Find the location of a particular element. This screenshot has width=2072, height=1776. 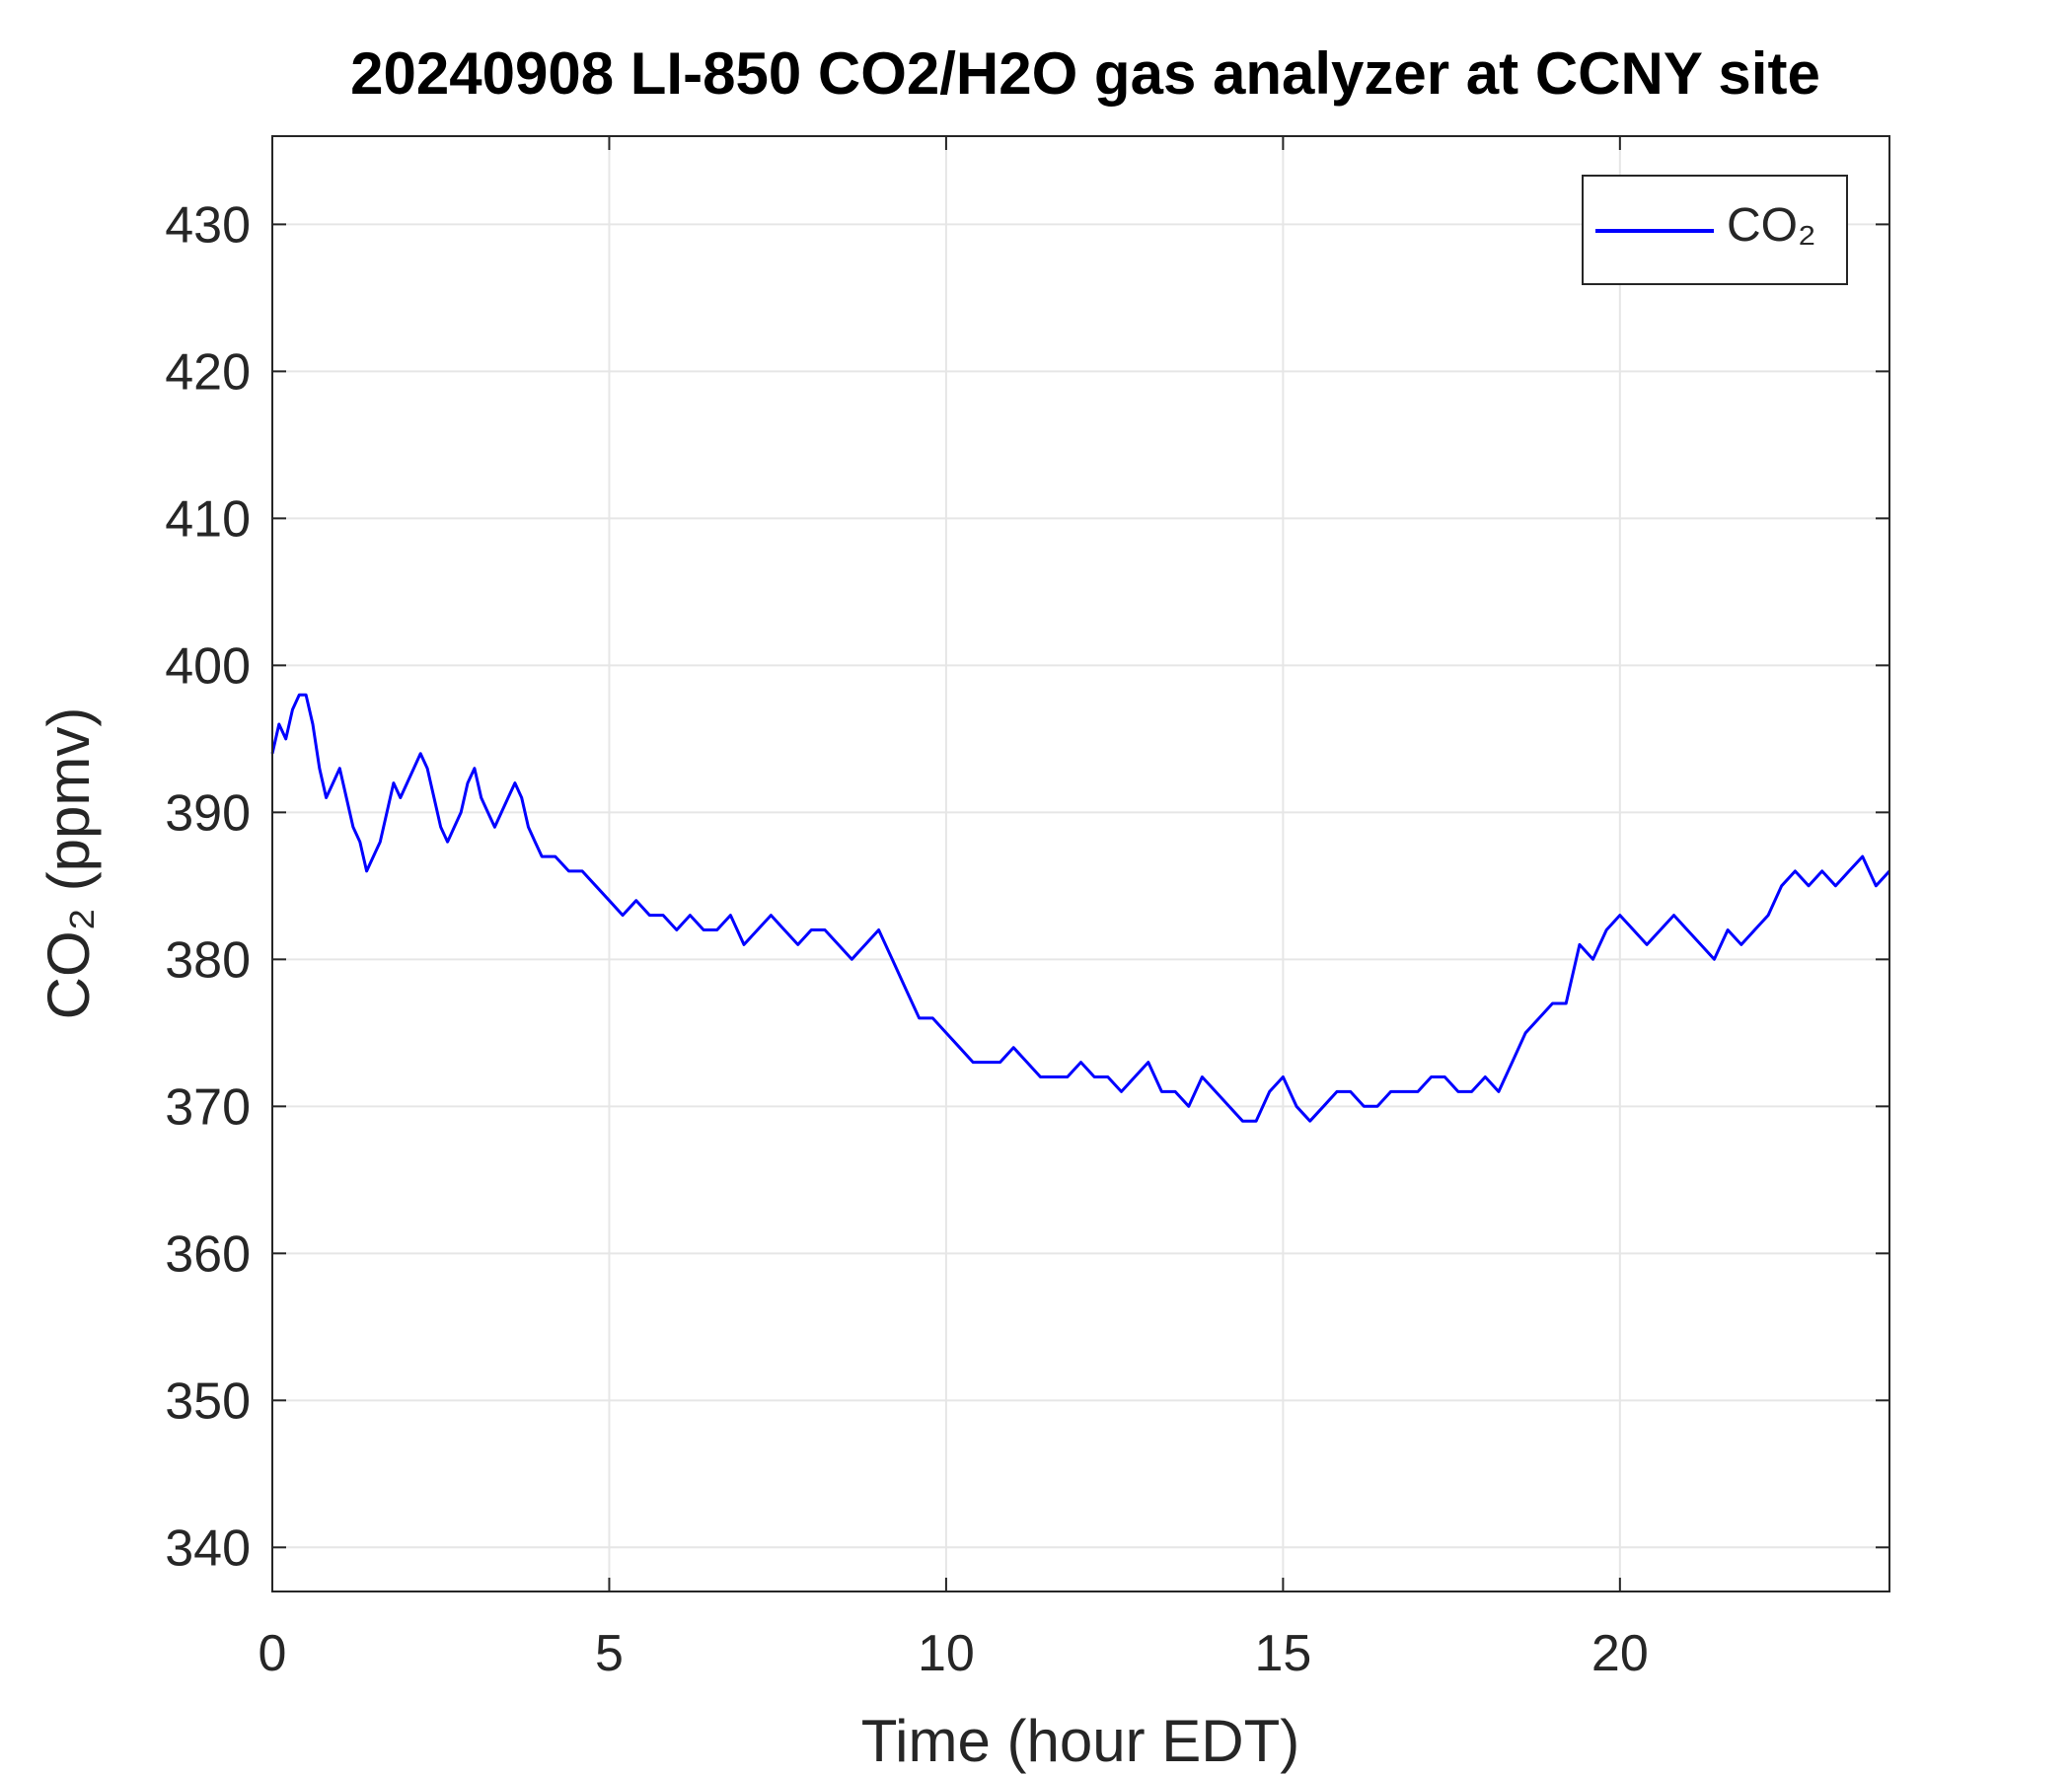

y-tick-labels: 340 350 360 370 380 390 400 410 420 430 is located at coordinates (208, 887).